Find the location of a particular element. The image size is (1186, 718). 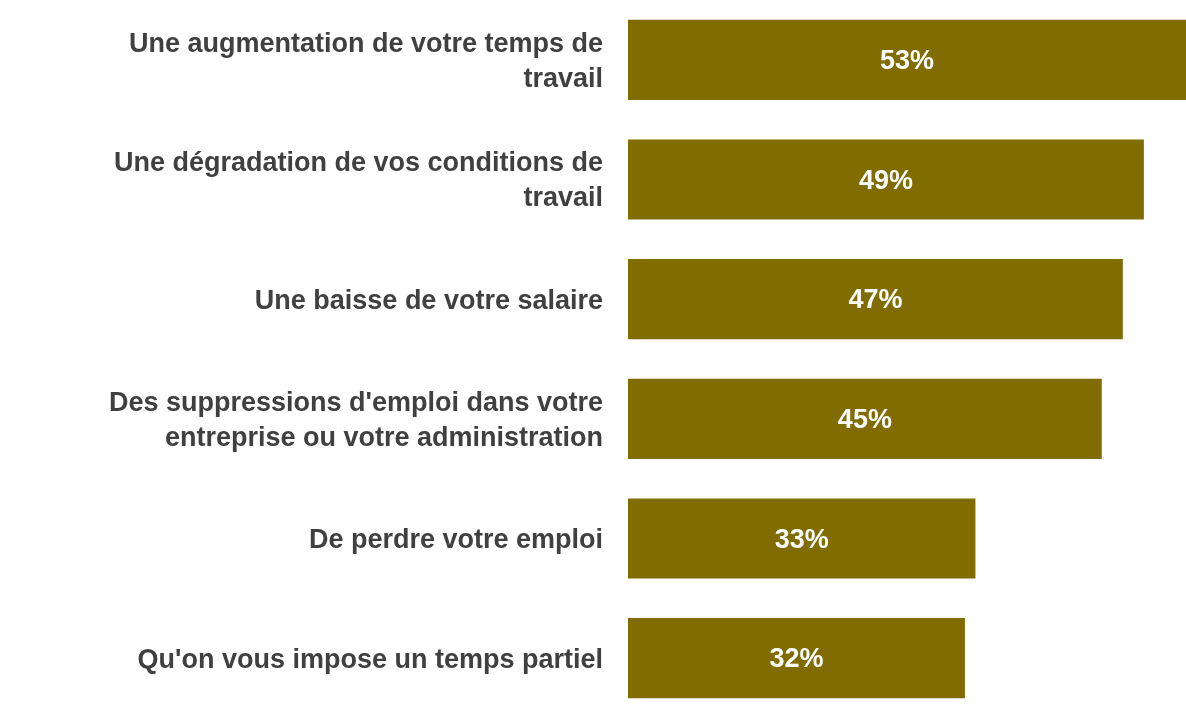

data-label: 53% is located at coordinates (907, 59).